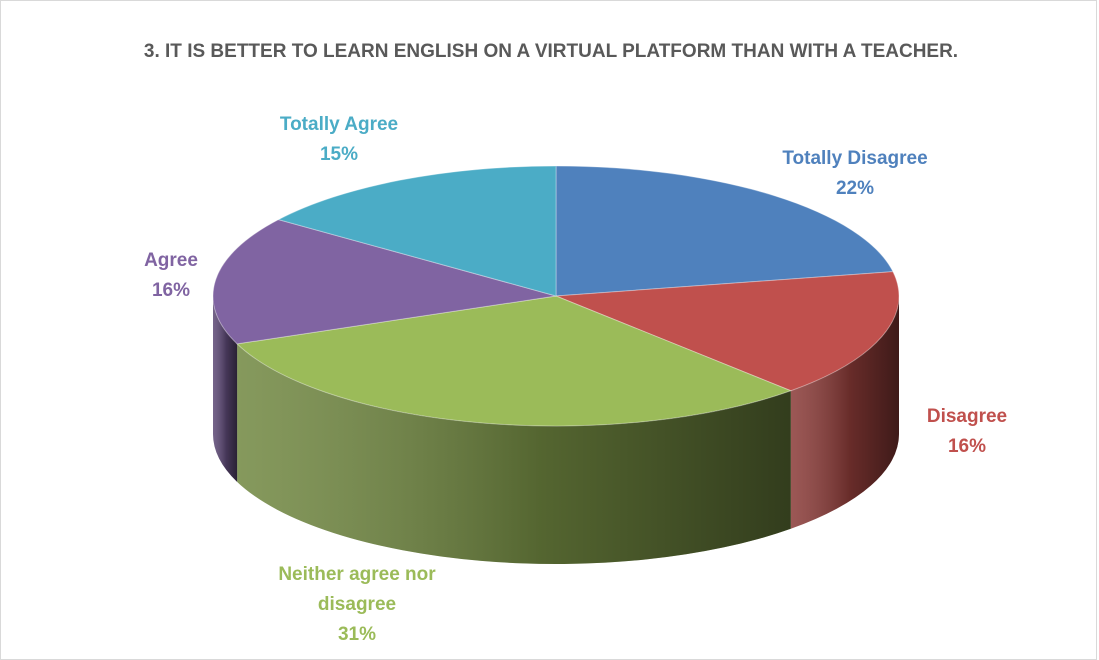 This screenshot has width=1099, height=660. Describe the element at coordinates (357, 604) in the screenshot. I see `data-label-neither-agree-nor-disagree: Neither agree nor disagree 31%` at that location.